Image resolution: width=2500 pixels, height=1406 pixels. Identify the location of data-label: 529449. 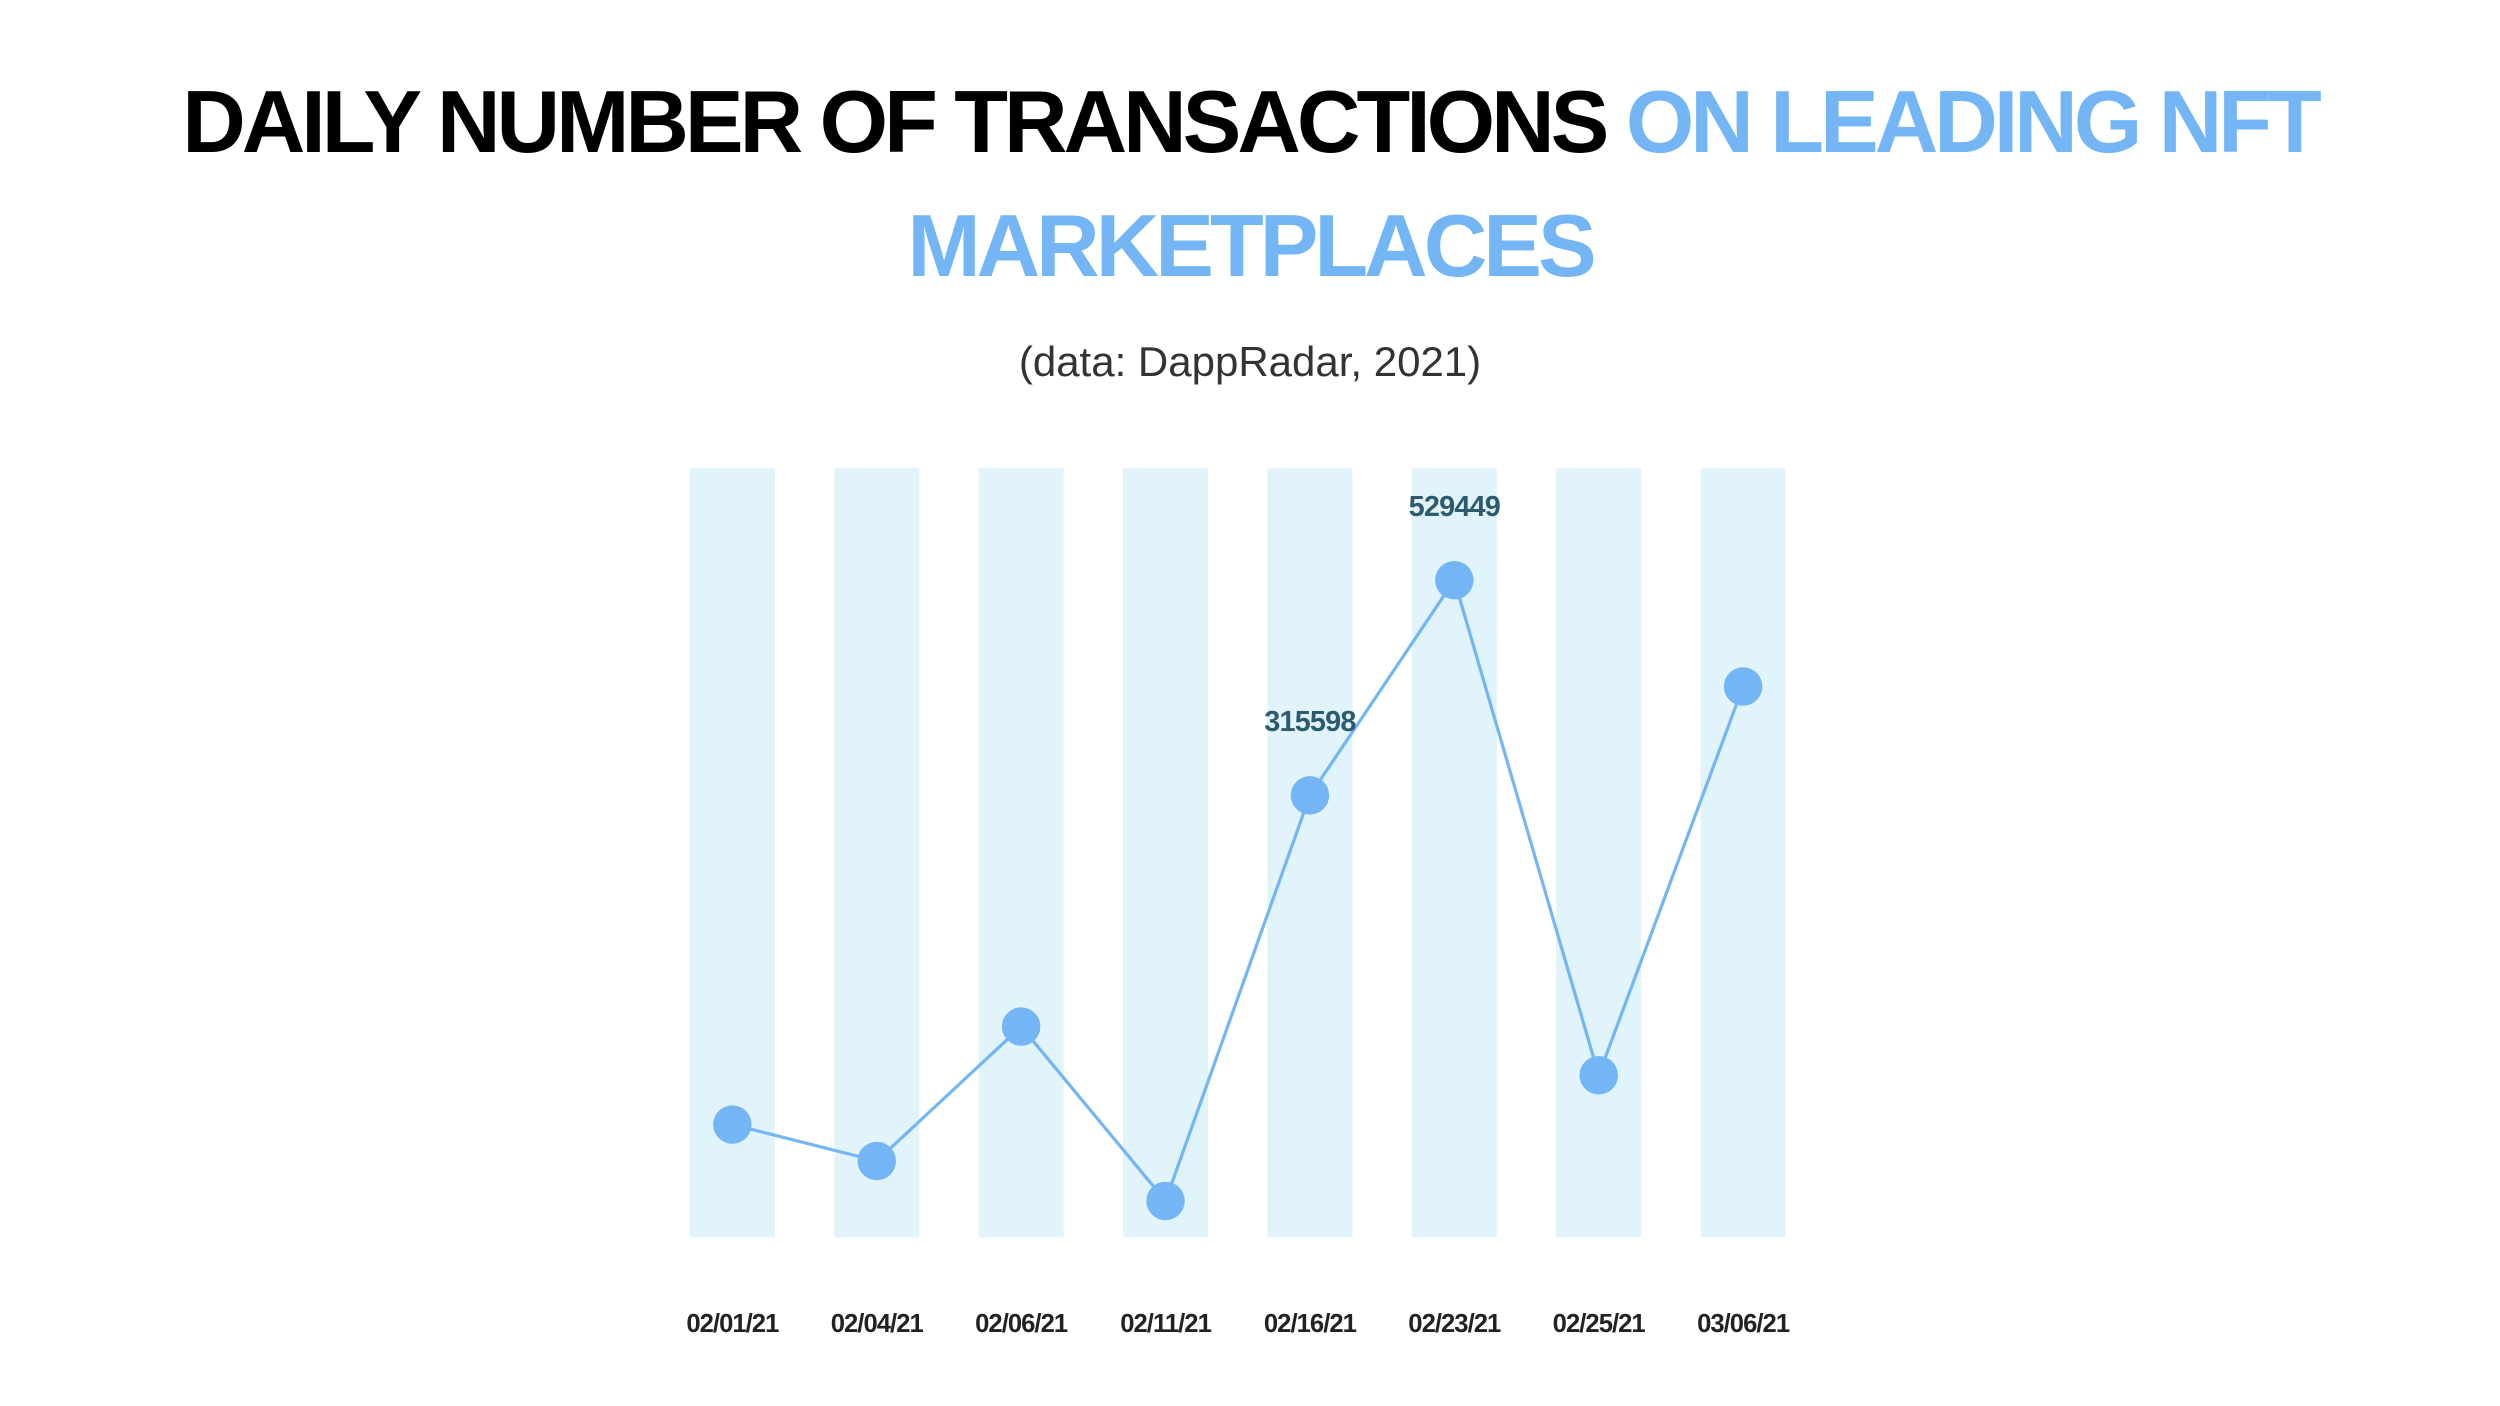
(1454, 507).